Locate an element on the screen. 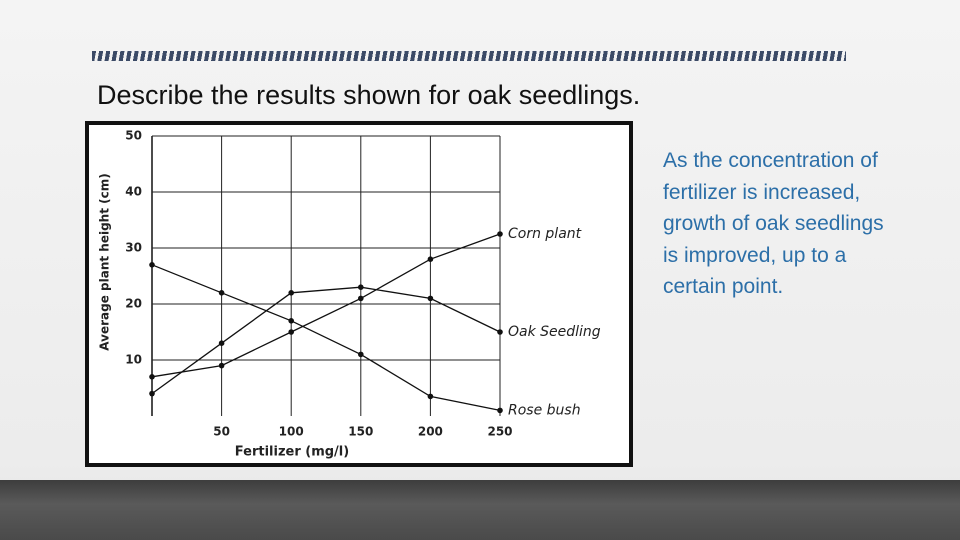 The image size is (960, 540). x-tick-label: 250 is located at coordinates (499, 432).